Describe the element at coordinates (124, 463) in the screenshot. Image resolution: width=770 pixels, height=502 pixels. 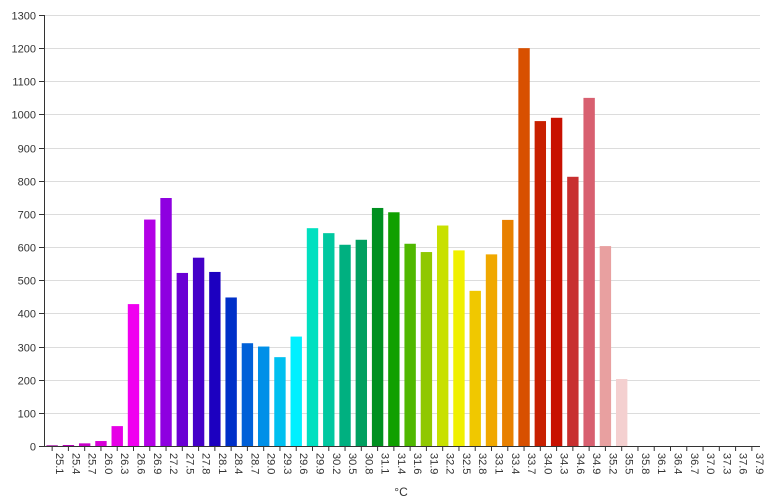
I see `x-tick-label: 26.3` at that location.